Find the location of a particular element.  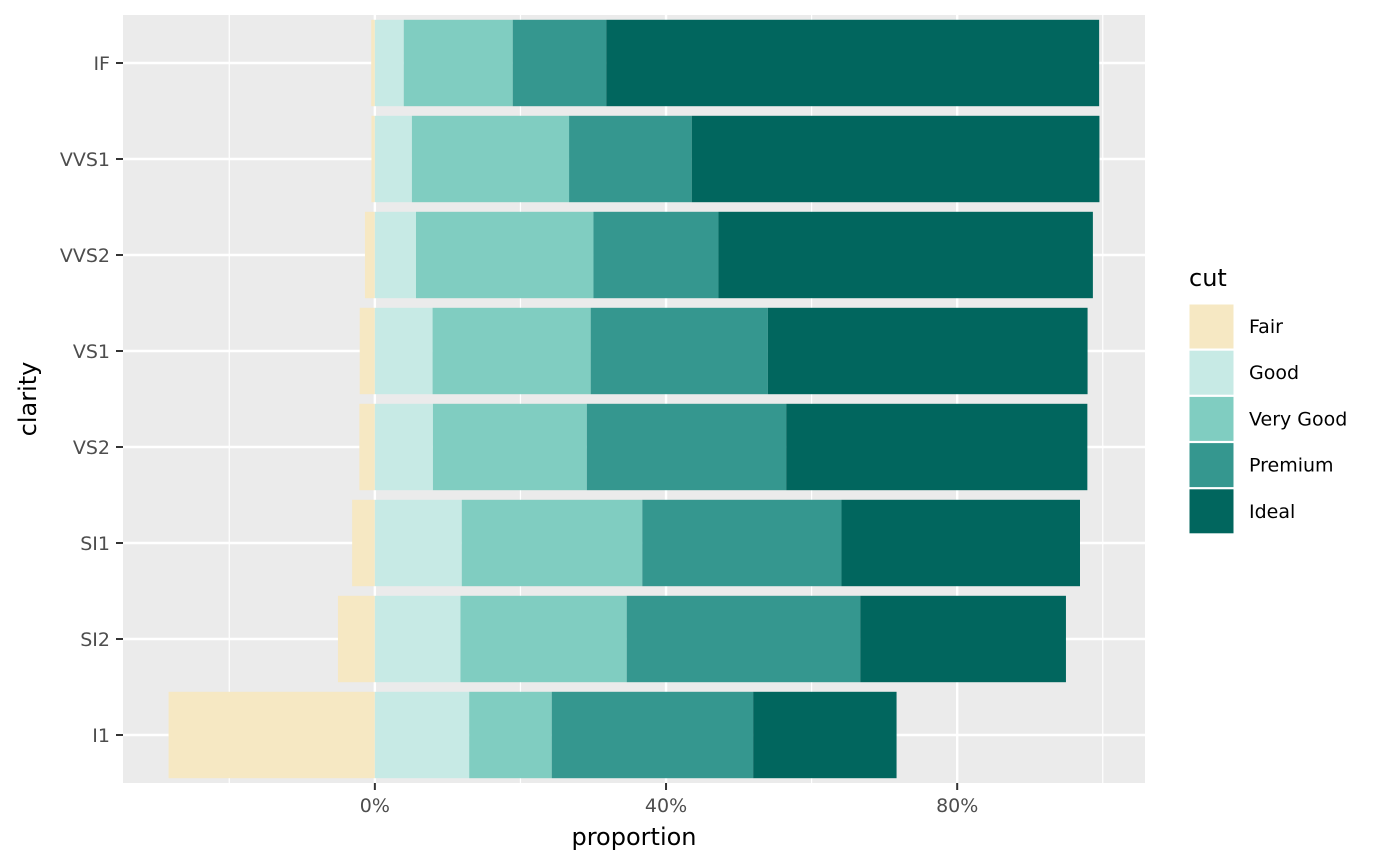

legend-key-very-good is located at coordinates (1211, 418).